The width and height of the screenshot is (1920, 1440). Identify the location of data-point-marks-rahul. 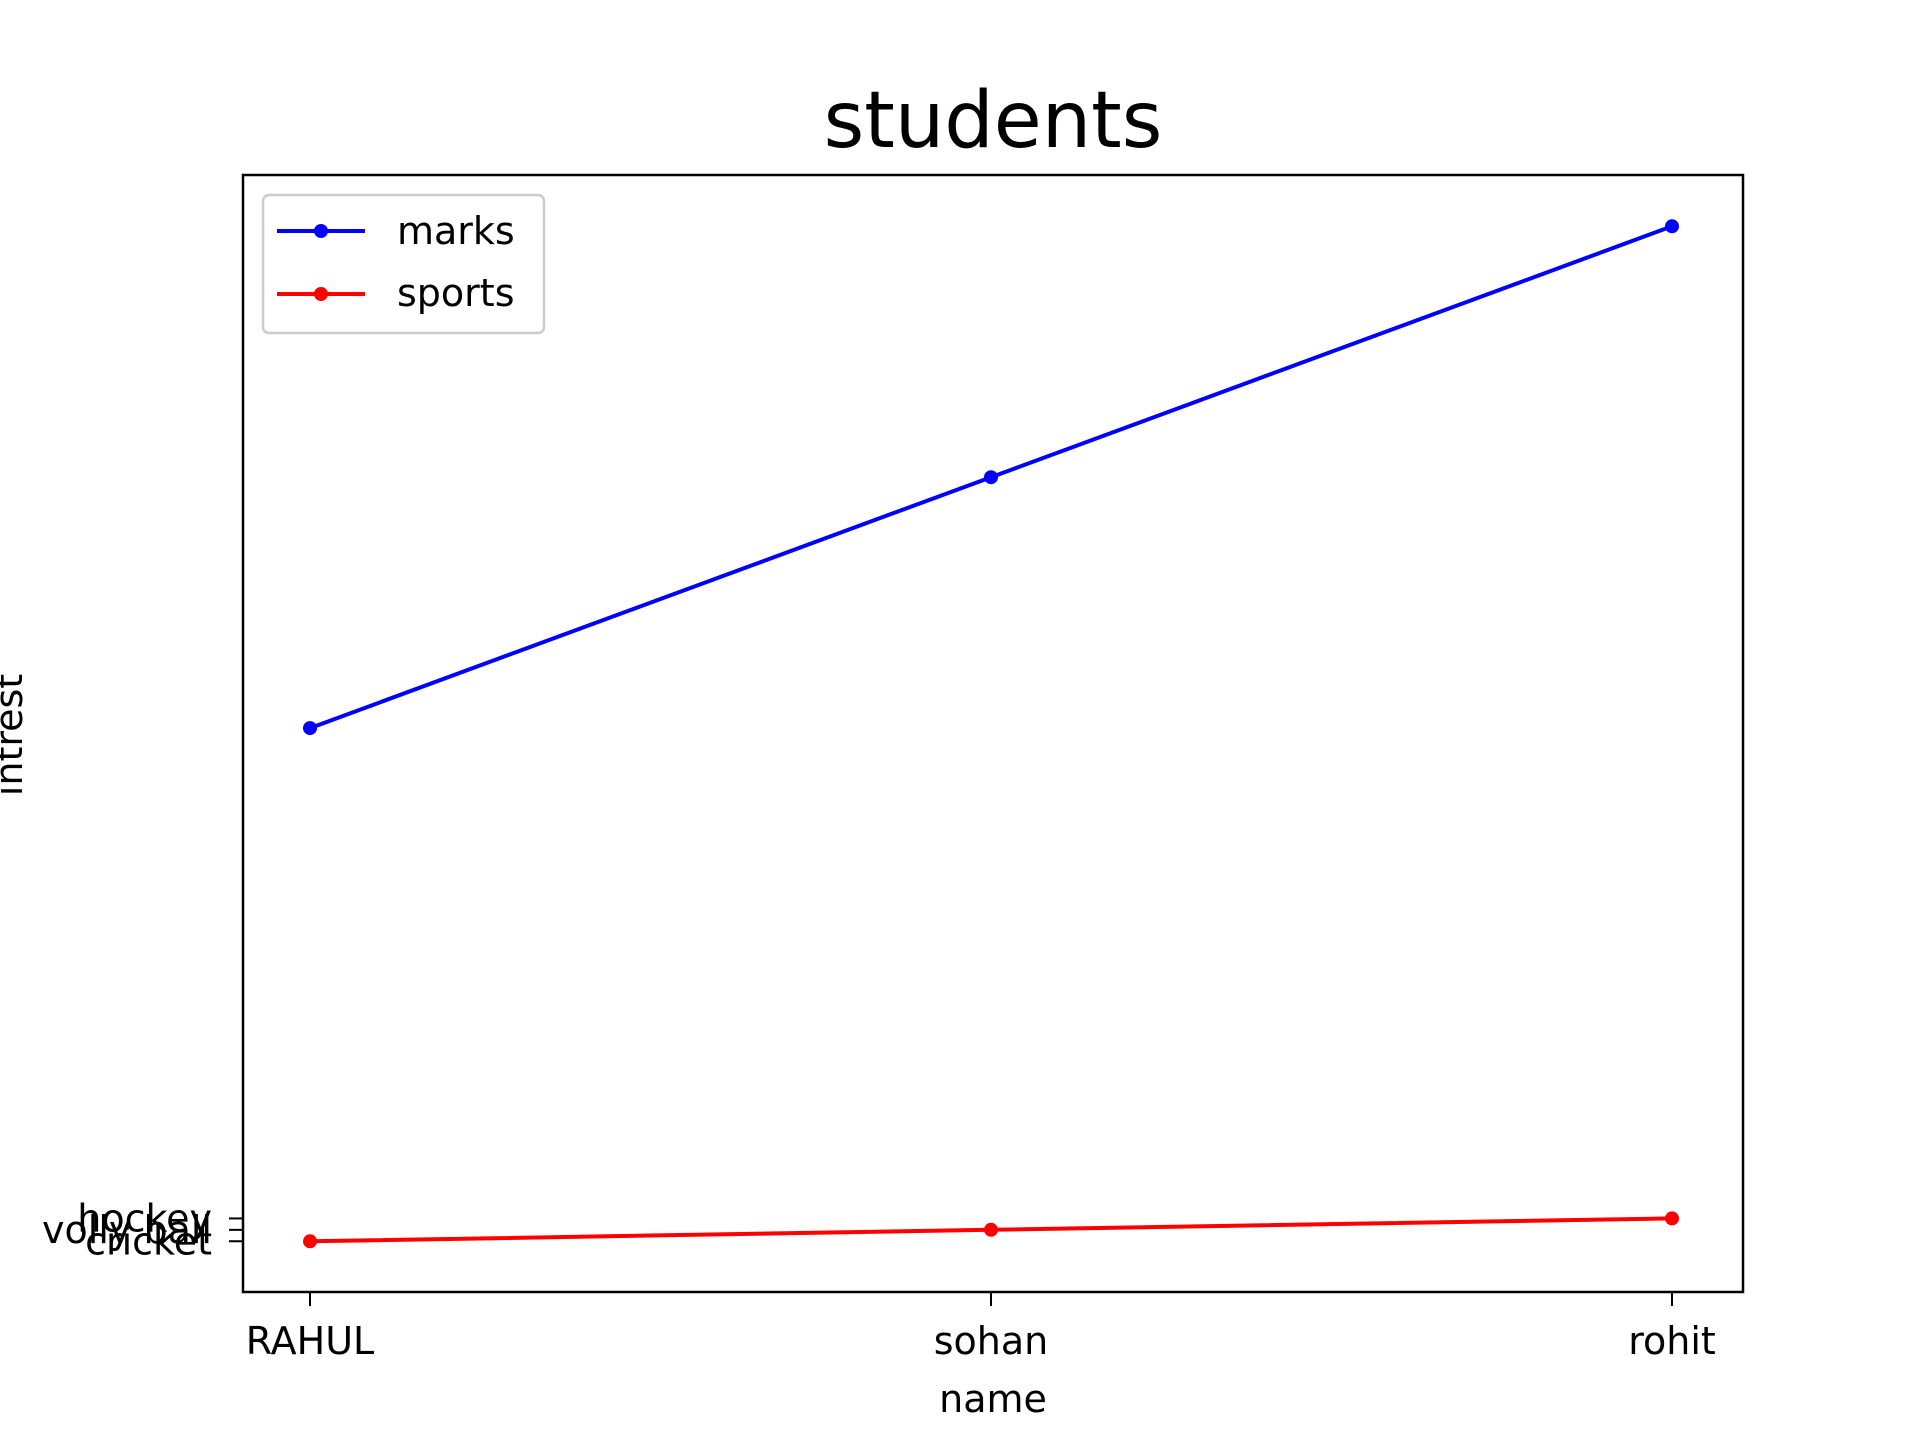
(310, 728).